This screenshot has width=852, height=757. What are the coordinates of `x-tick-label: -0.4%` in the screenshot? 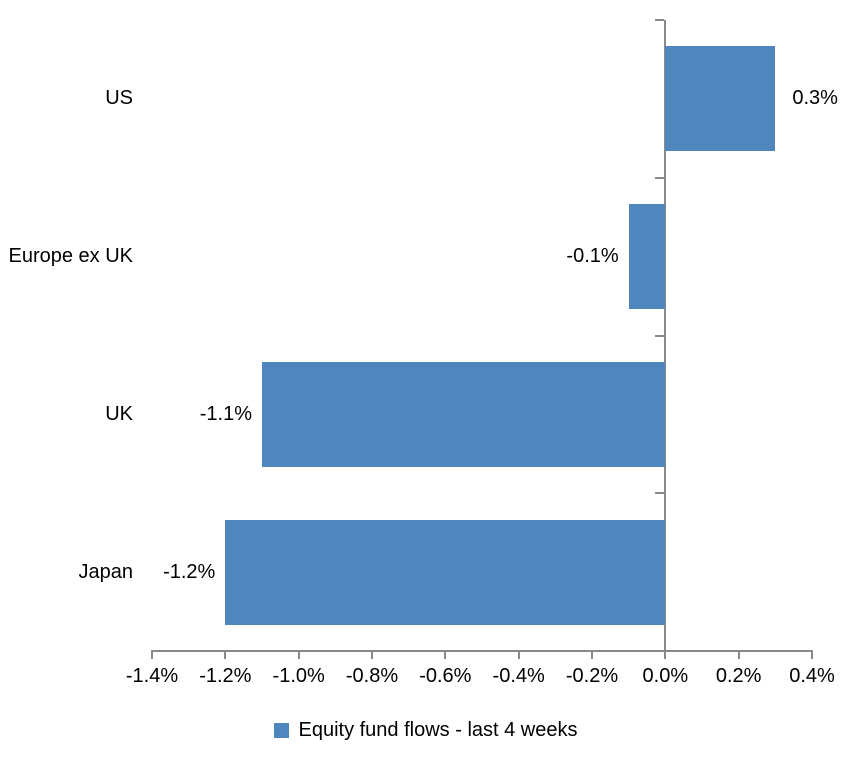 It's located at (518, 676).